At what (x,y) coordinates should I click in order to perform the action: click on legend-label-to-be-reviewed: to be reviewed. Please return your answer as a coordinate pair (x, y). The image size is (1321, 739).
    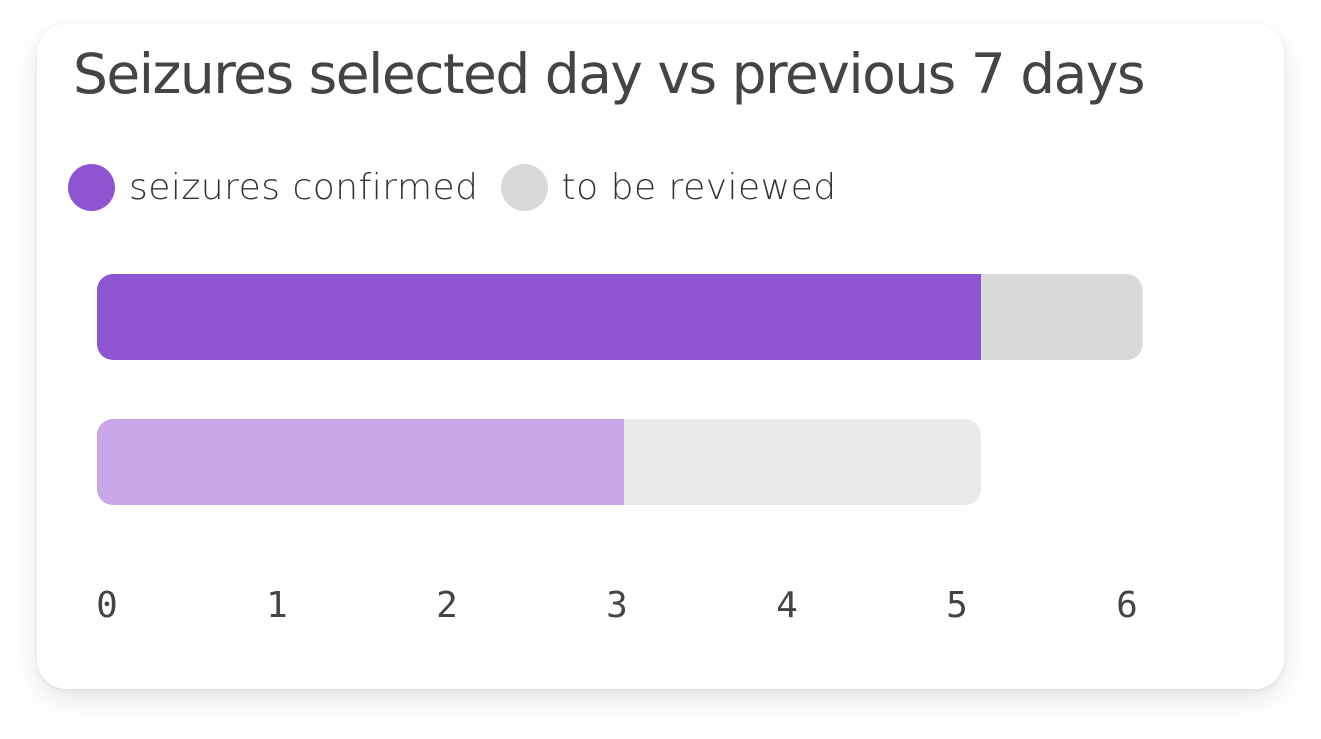
    Looking at the image, I should click on (699, 187).